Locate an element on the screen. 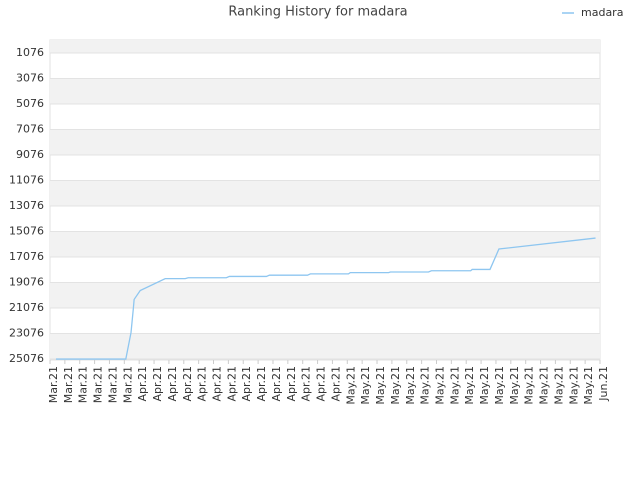  y-tick-label: 23076 is located at coordinates (26, 333).